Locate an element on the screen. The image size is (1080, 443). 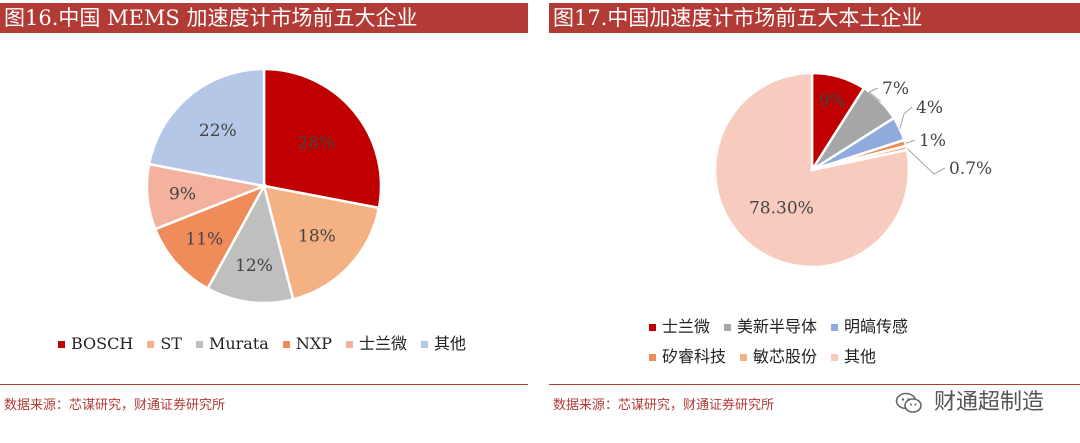
data-label: 28% is located at coordinates (316, 144).